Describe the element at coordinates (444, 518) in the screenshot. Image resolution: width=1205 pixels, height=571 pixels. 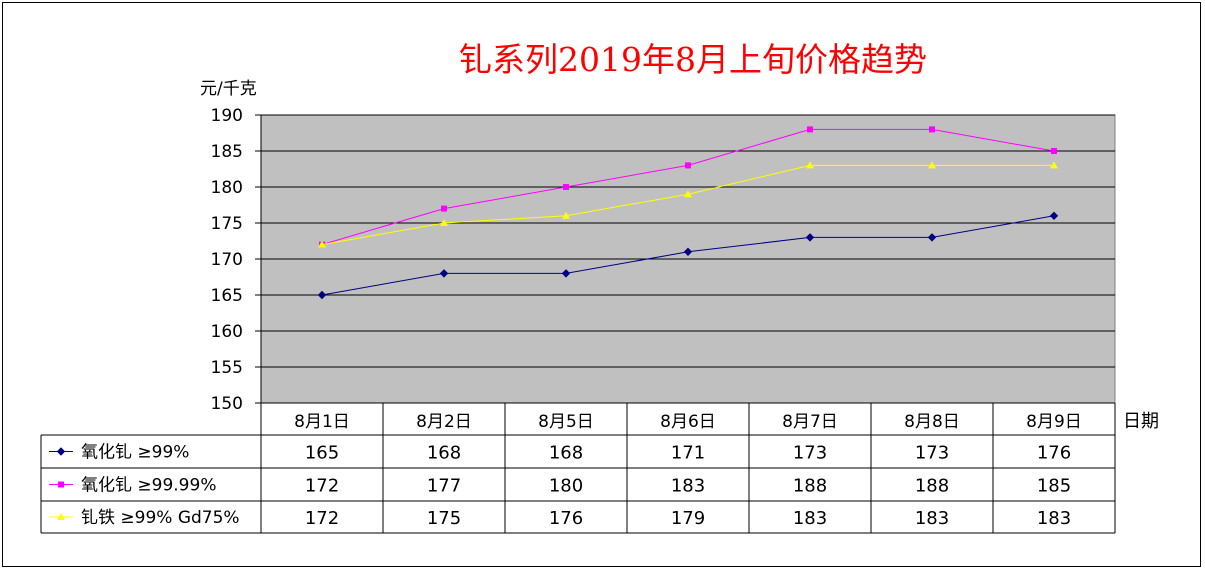
I see `data-table-value: 175` at that location.